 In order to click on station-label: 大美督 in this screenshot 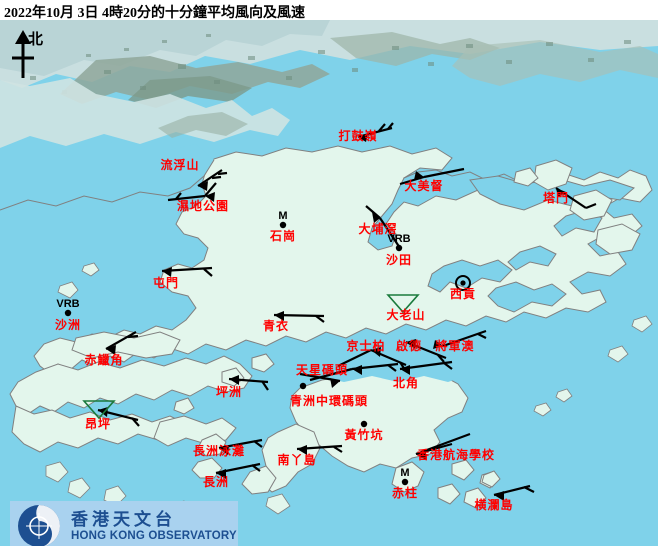, I will do `click(424, 186)`.